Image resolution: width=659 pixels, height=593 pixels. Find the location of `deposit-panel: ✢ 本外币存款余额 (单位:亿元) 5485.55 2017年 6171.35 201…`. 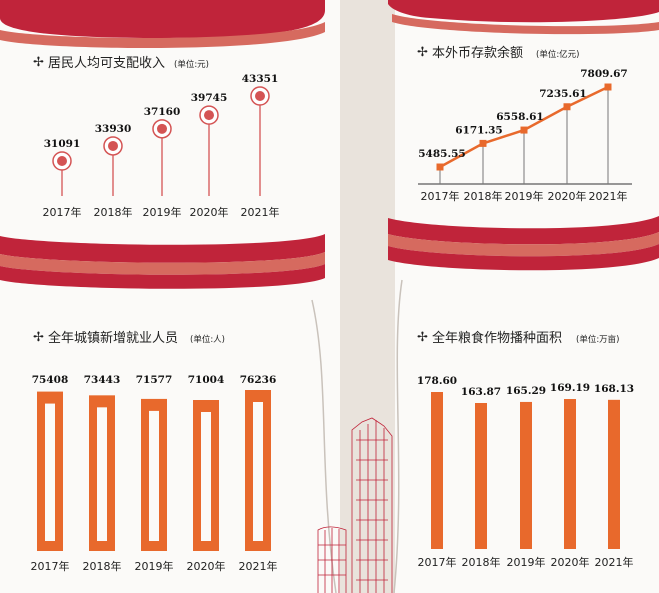

deposit-panel: ✢ 本外币存款余额 (单位:亿元) 5485.55 2017年 6171.35 201… is located at coordinates (524, 124).